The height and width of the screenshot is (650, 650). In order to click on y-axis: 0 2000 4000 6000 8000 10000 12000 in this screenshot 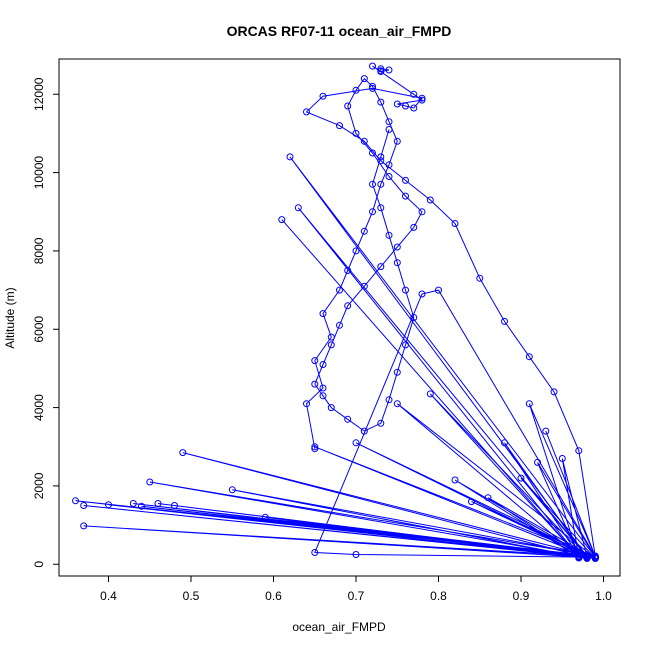, I will do `click(46, 322)`.